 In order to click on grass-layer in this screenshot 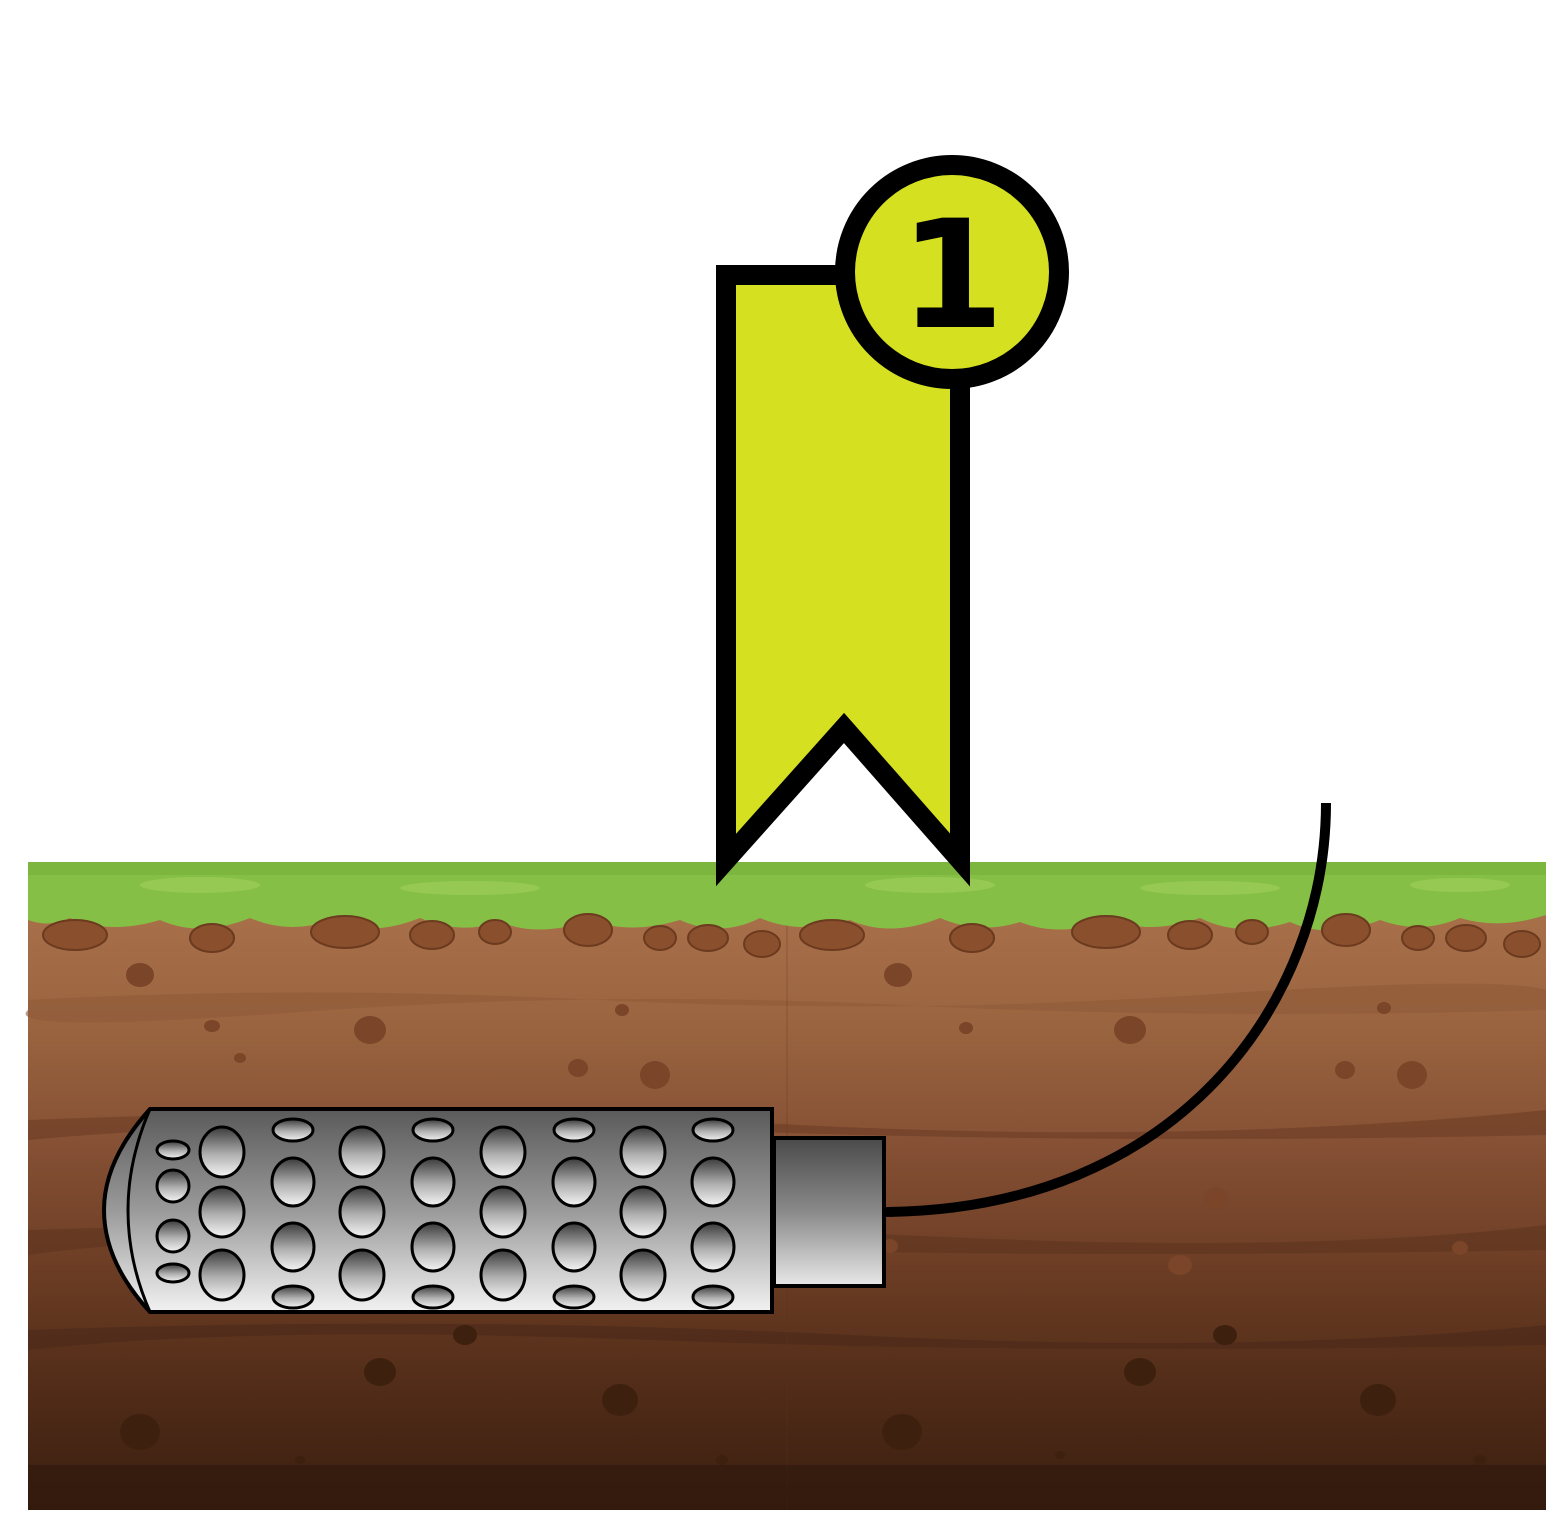, I will do `click(787, 896)`.